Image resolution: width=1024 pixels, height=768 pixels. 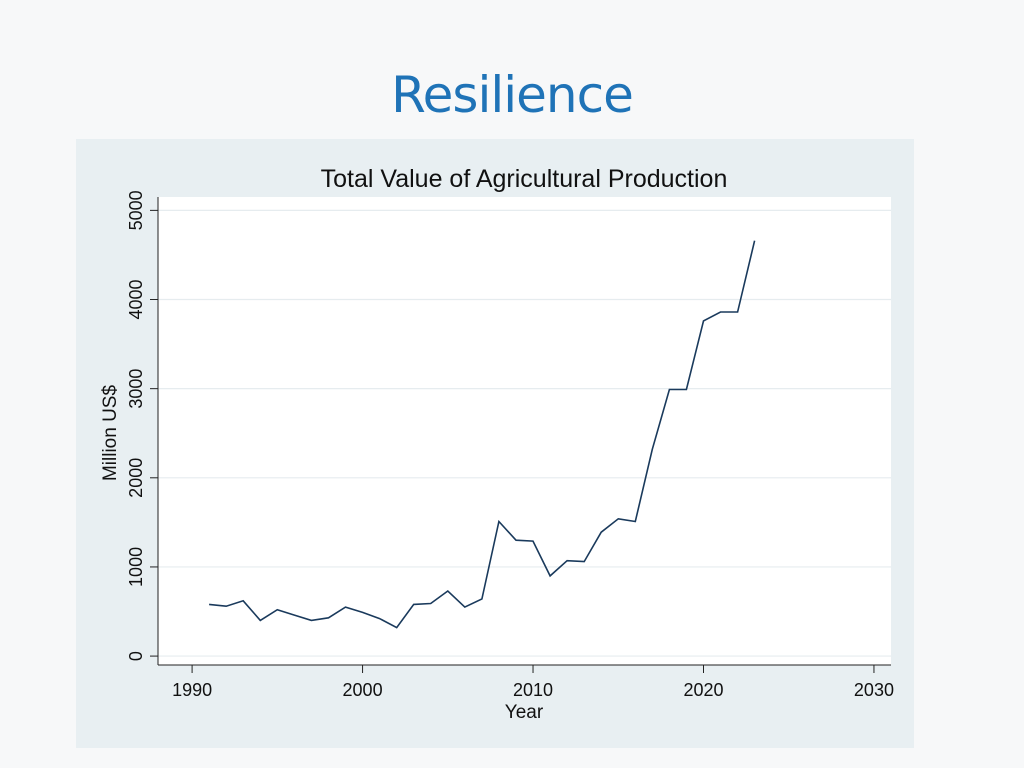 I want to click on x-axis-label: Year, so click(x=524, y=712).